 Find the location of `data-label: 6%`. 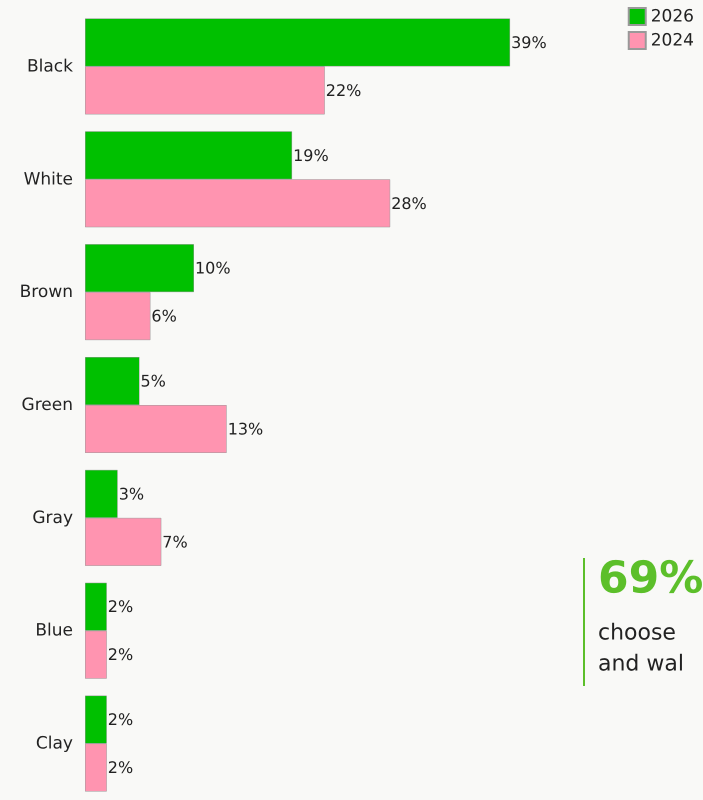

data-label: 6% is located at coordinates (164, 316).